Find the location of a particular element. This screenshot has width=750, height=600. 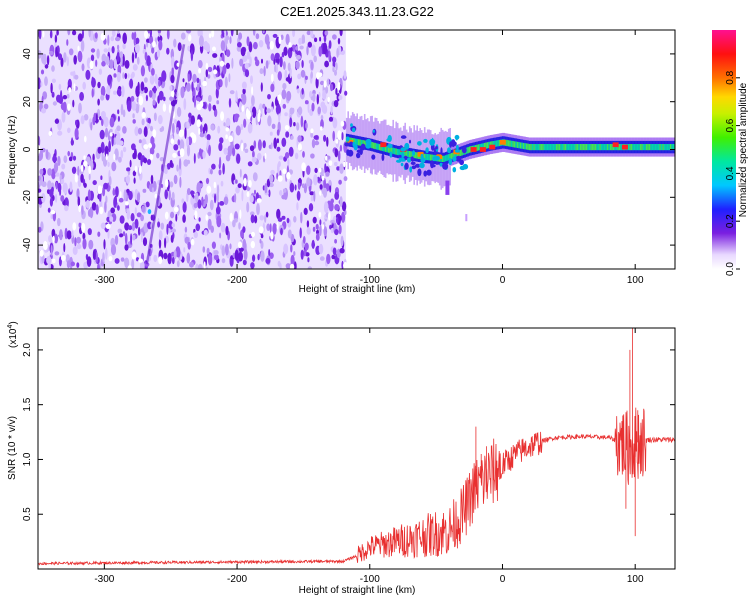

snr-x-label: Height of straight line (km) is located at coordinates (357, 590).